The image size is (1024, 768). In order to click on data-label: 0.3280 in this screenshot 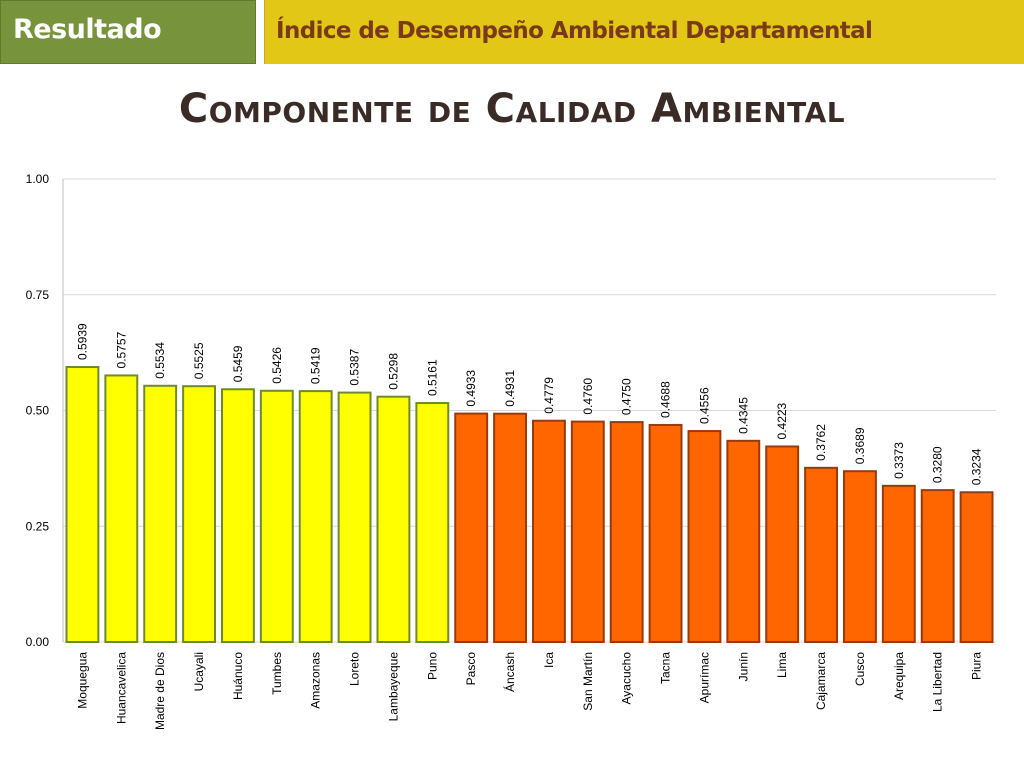, I will do `click(938, 464)`.